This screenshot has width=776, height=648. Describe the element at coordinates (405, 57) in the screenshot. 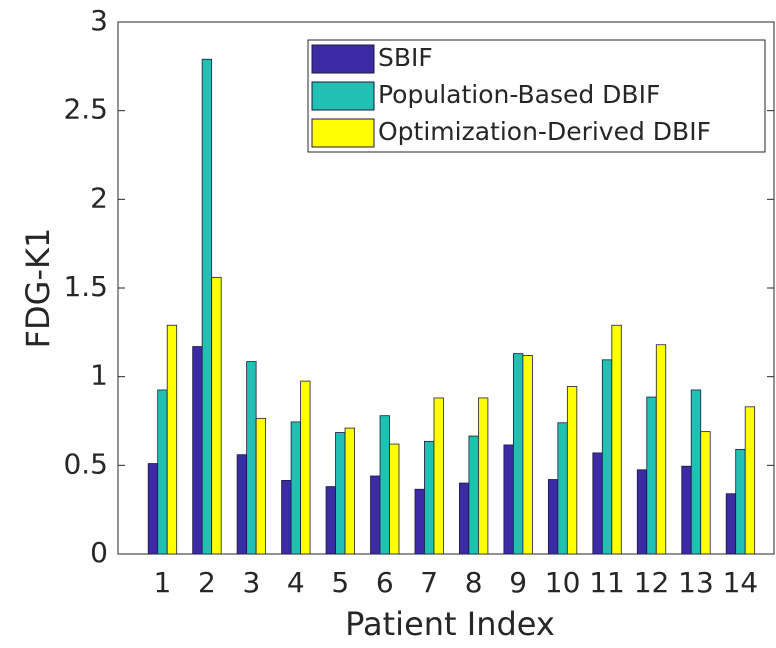

I see `legend-label: SBIF` at that location.